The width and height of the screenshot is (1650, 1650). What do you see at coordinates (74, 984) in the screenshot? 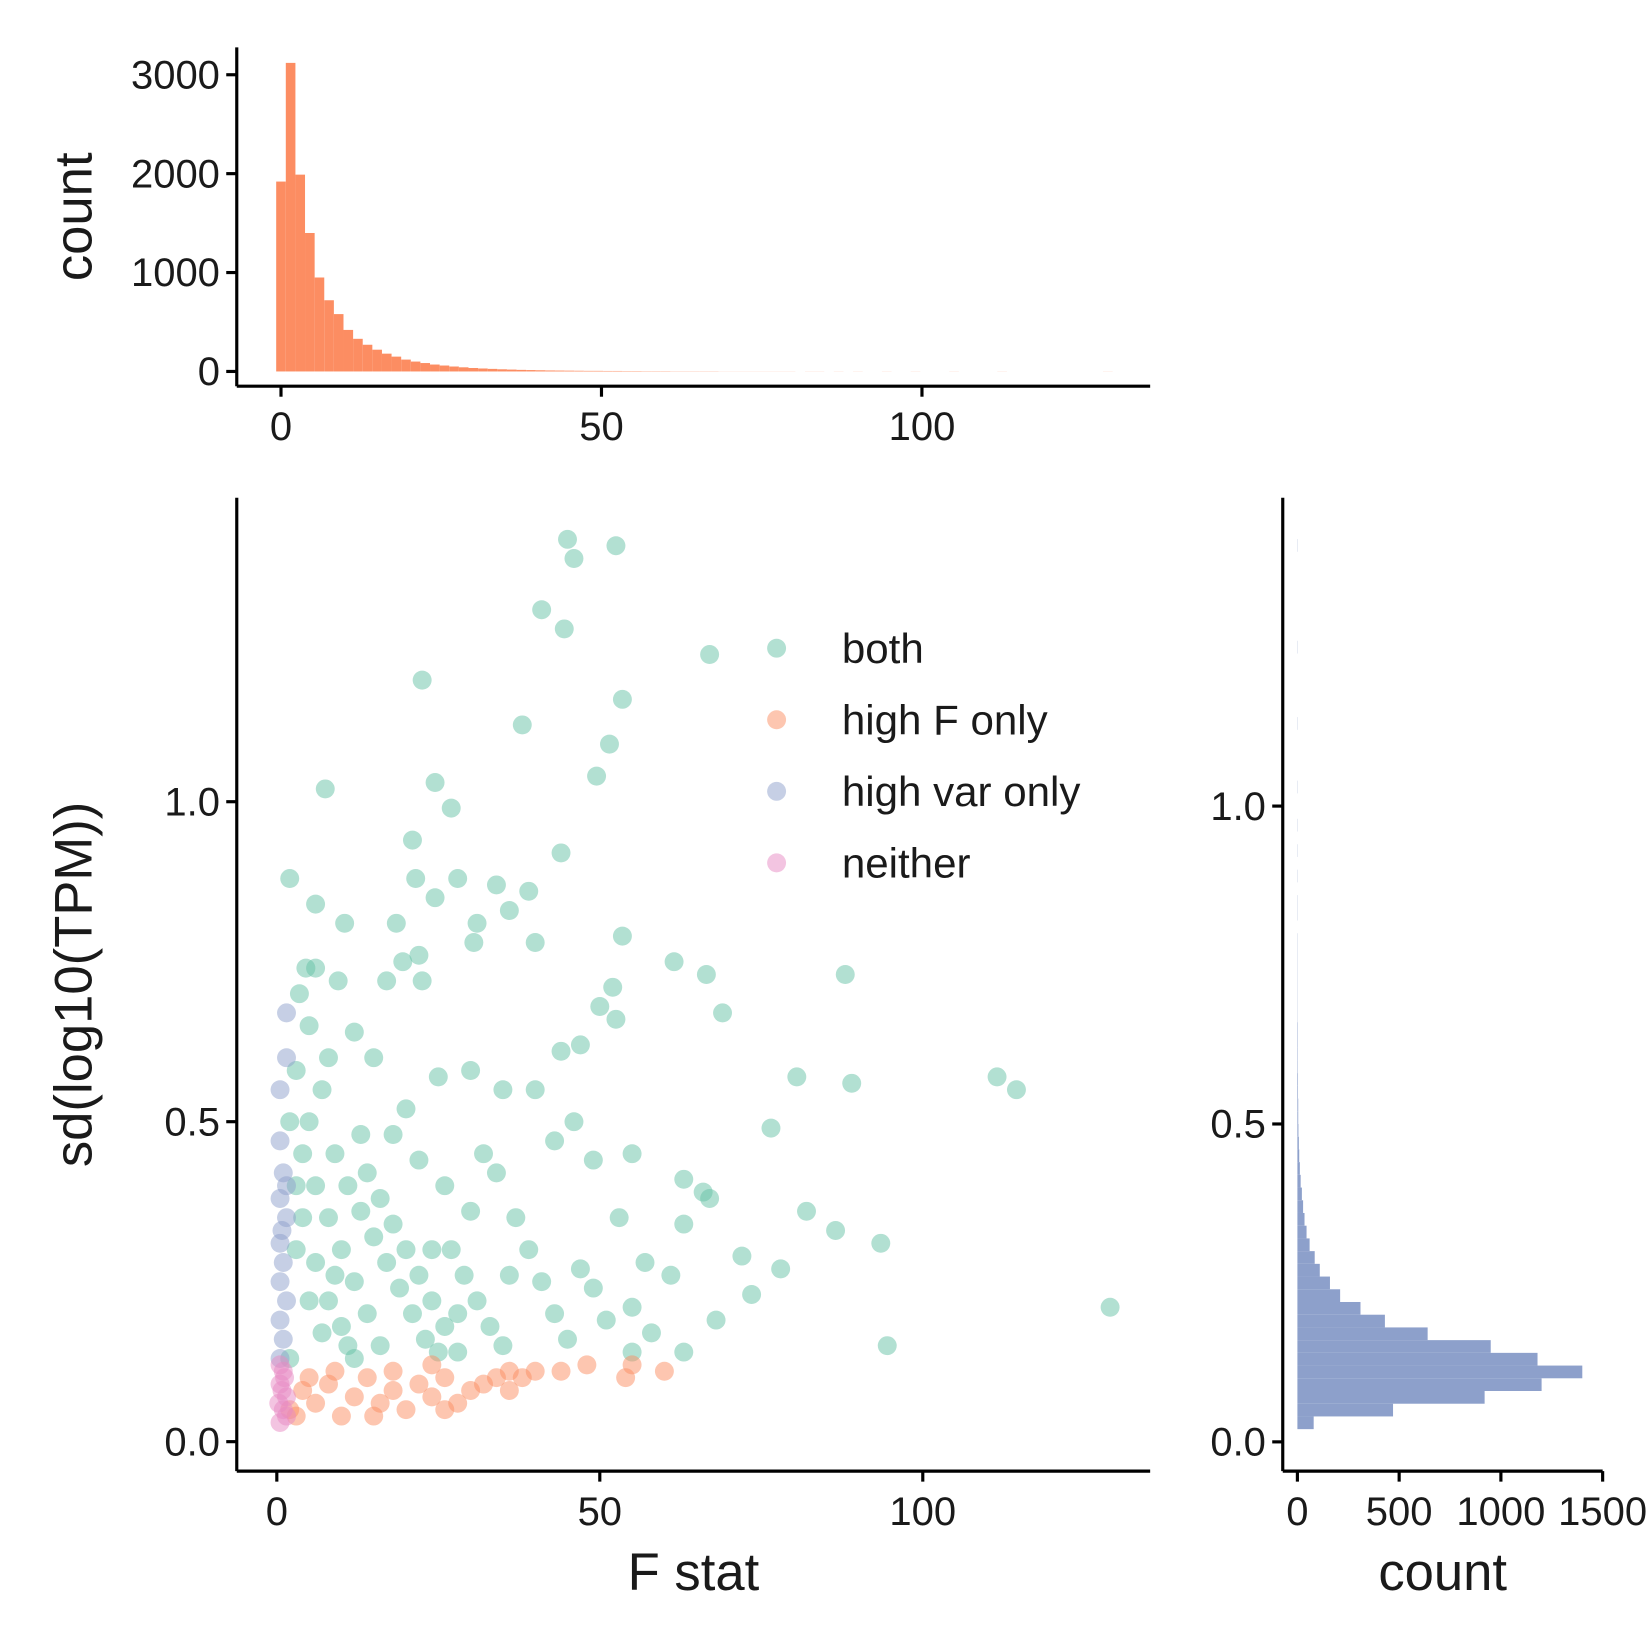
I see `y-axis-title: sd(log10(TPM))` at bounding box center [74, 984].